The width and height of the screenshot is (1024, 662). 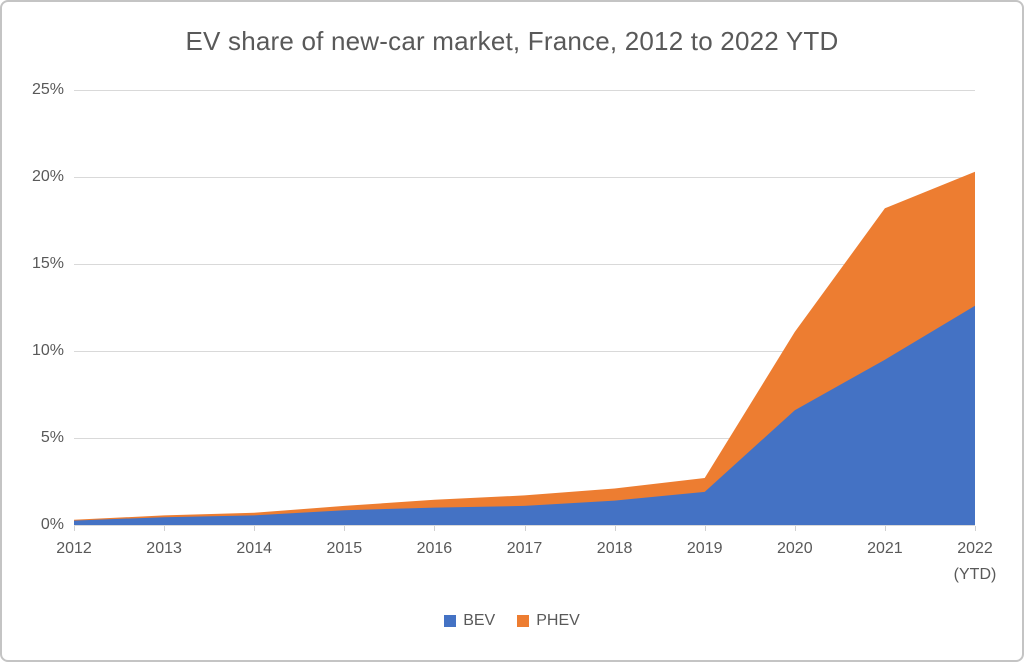 I want to click on legend-swatch-bev, so click(x=450, y=621).